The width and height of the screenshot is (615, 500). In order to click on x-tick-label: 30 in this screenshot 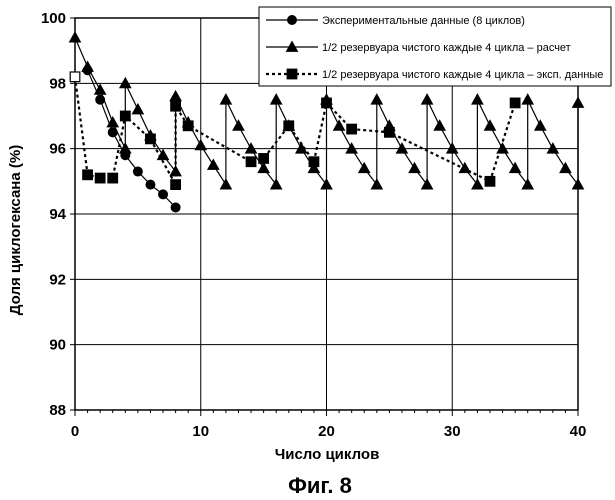, I will do `click(452, 431)`.